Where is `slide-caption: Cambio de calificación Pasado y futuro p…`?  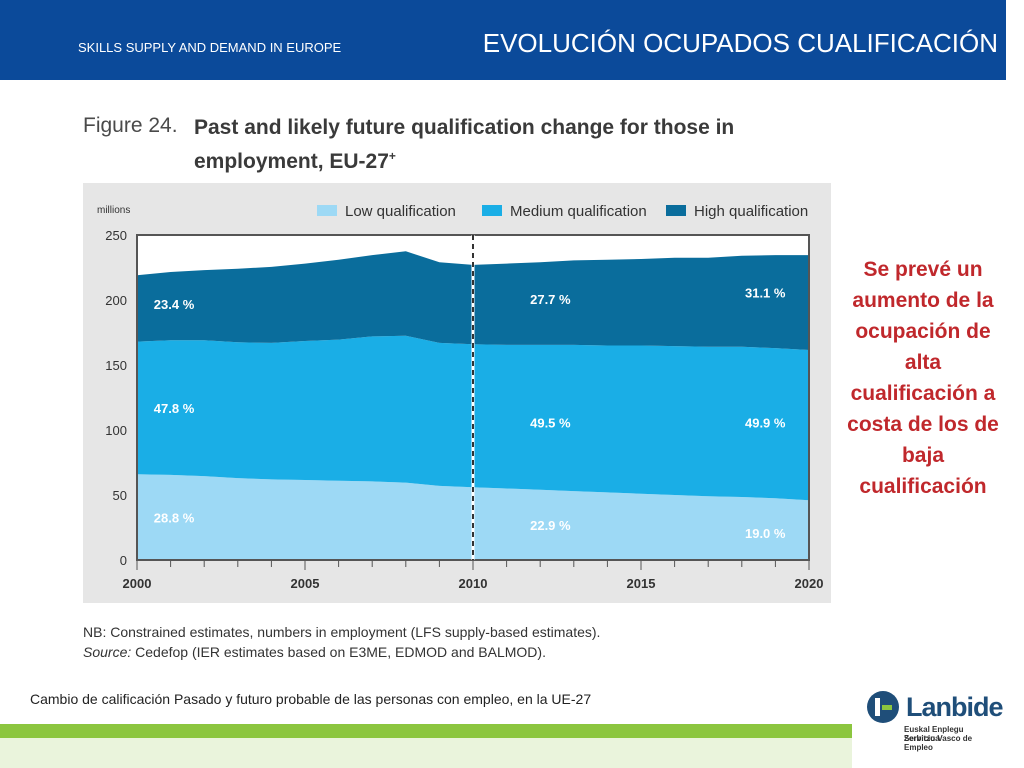 slide-caption: Cambio de calificación Pasado y futuro p… is located at coordinates (311, 699).